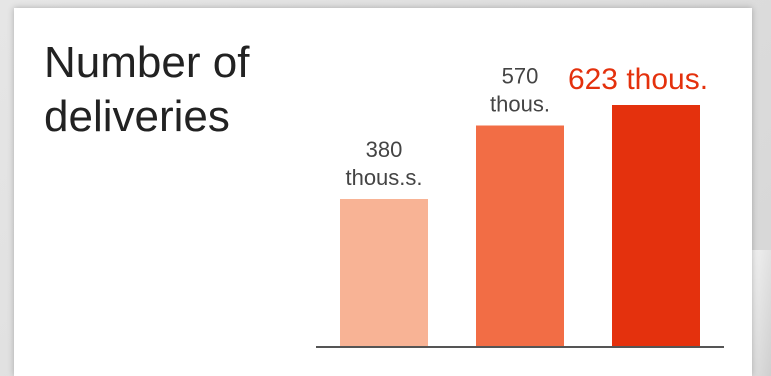  What do you see at coordinates (520, 90) in the screenshot?
I see `data-label-2: 570 thous.` at bounding box center [520, 90].